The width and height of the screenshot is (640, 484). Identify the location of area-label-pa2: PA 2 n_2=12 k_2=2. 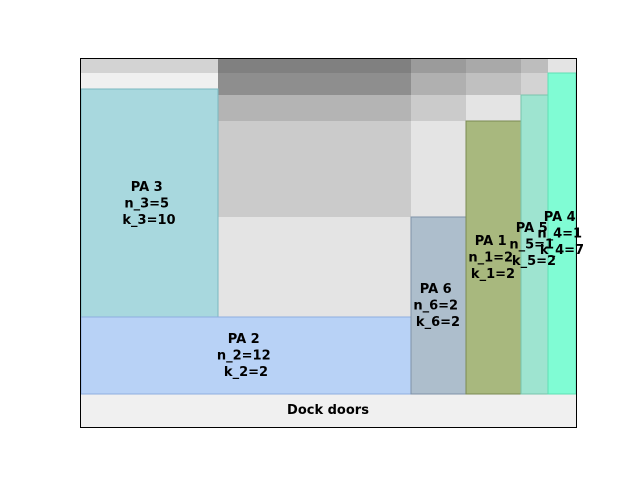
(246, 356).